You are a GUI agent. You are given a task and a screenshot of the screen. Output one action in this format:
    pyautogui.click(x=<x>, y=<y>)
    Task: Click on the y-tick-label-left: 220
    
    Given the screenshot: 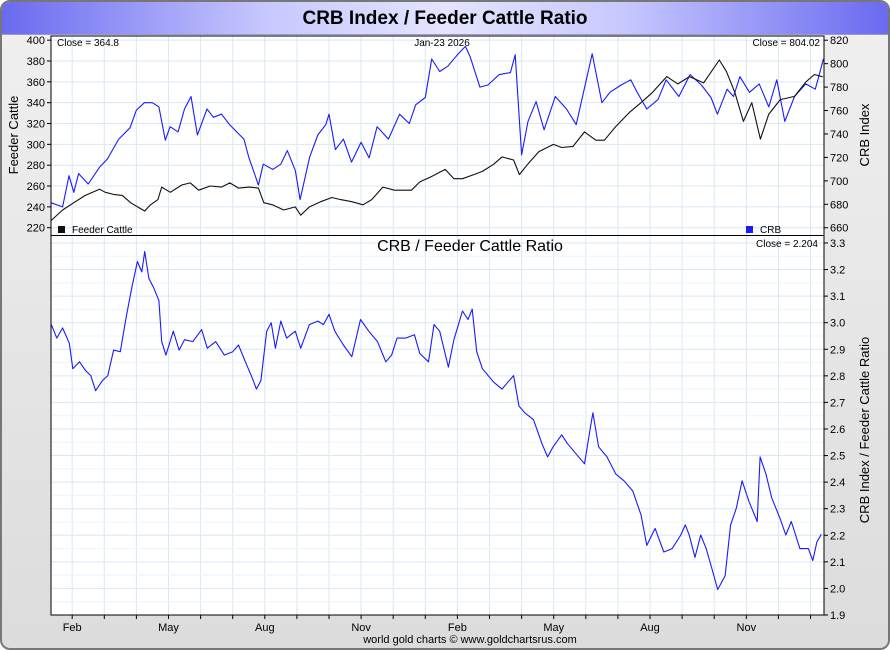 What is the action you would take?
    pyautogui.click(x=36, y=229)
    